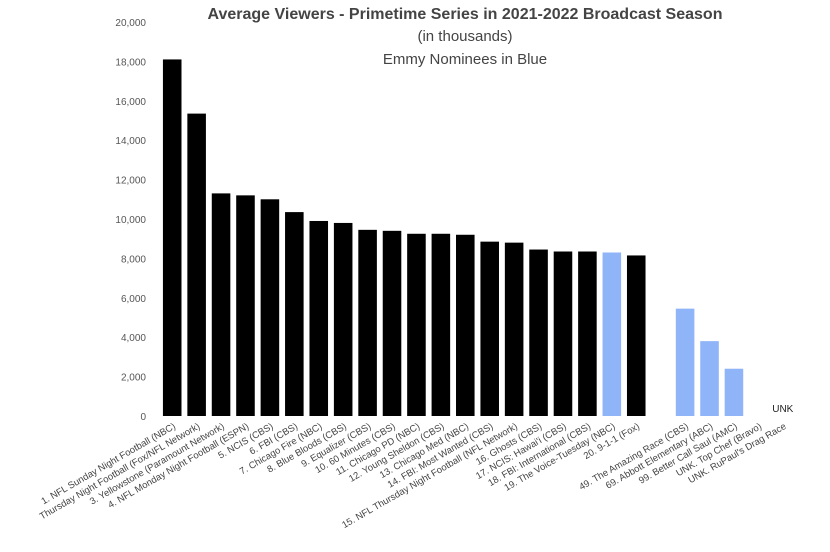  What do you see at coordinates (133, 259) in the screenshot?
I see `y-tick-label: 8,000` at bounding box center [133, 259].